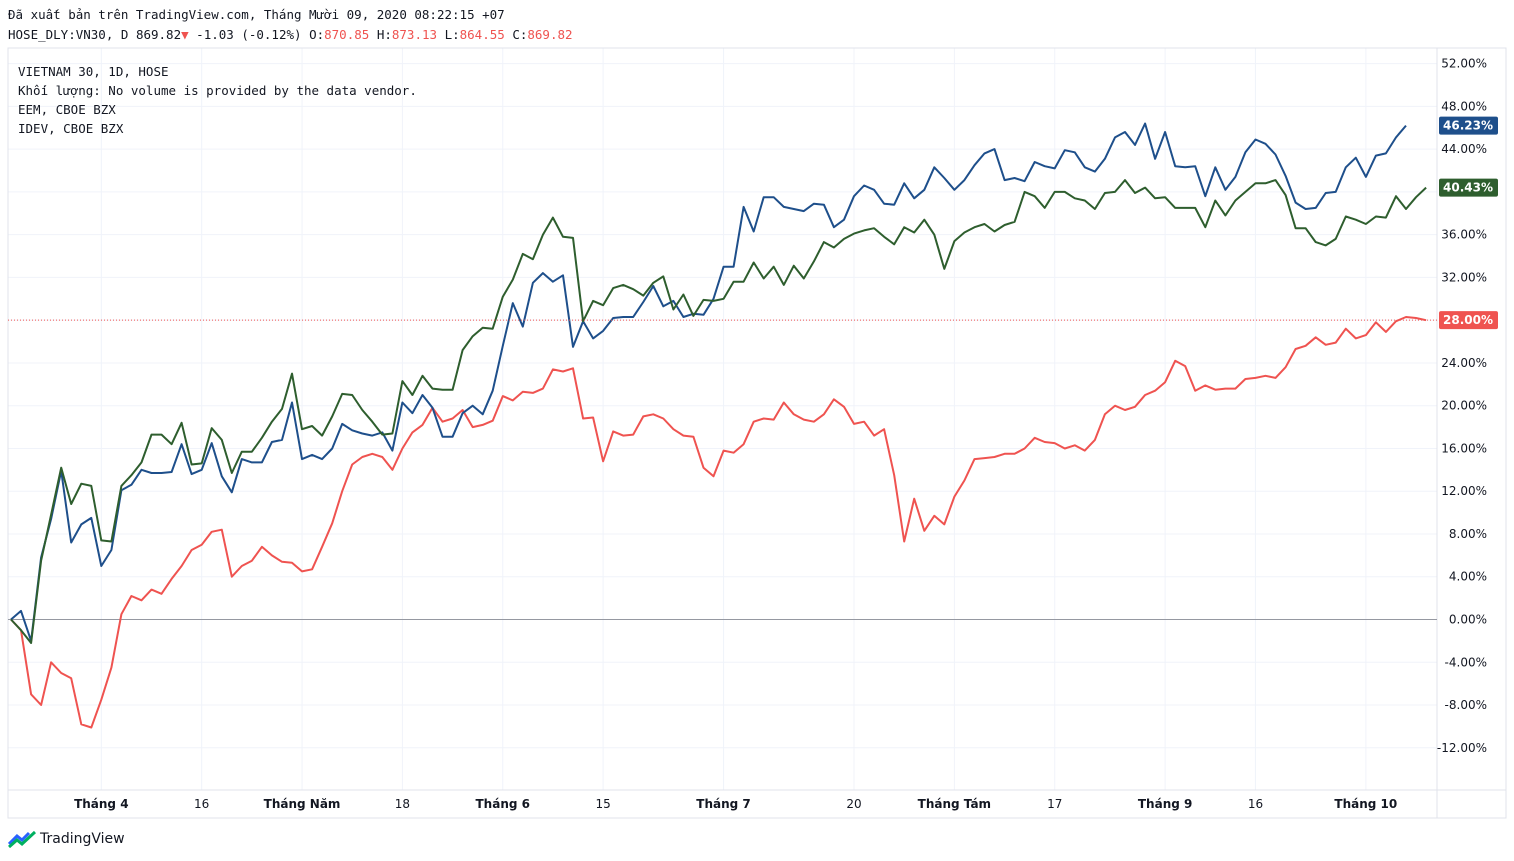 This screenshot has height=861, width=1514. I want to click on low-label: L:, so click(452, 34).